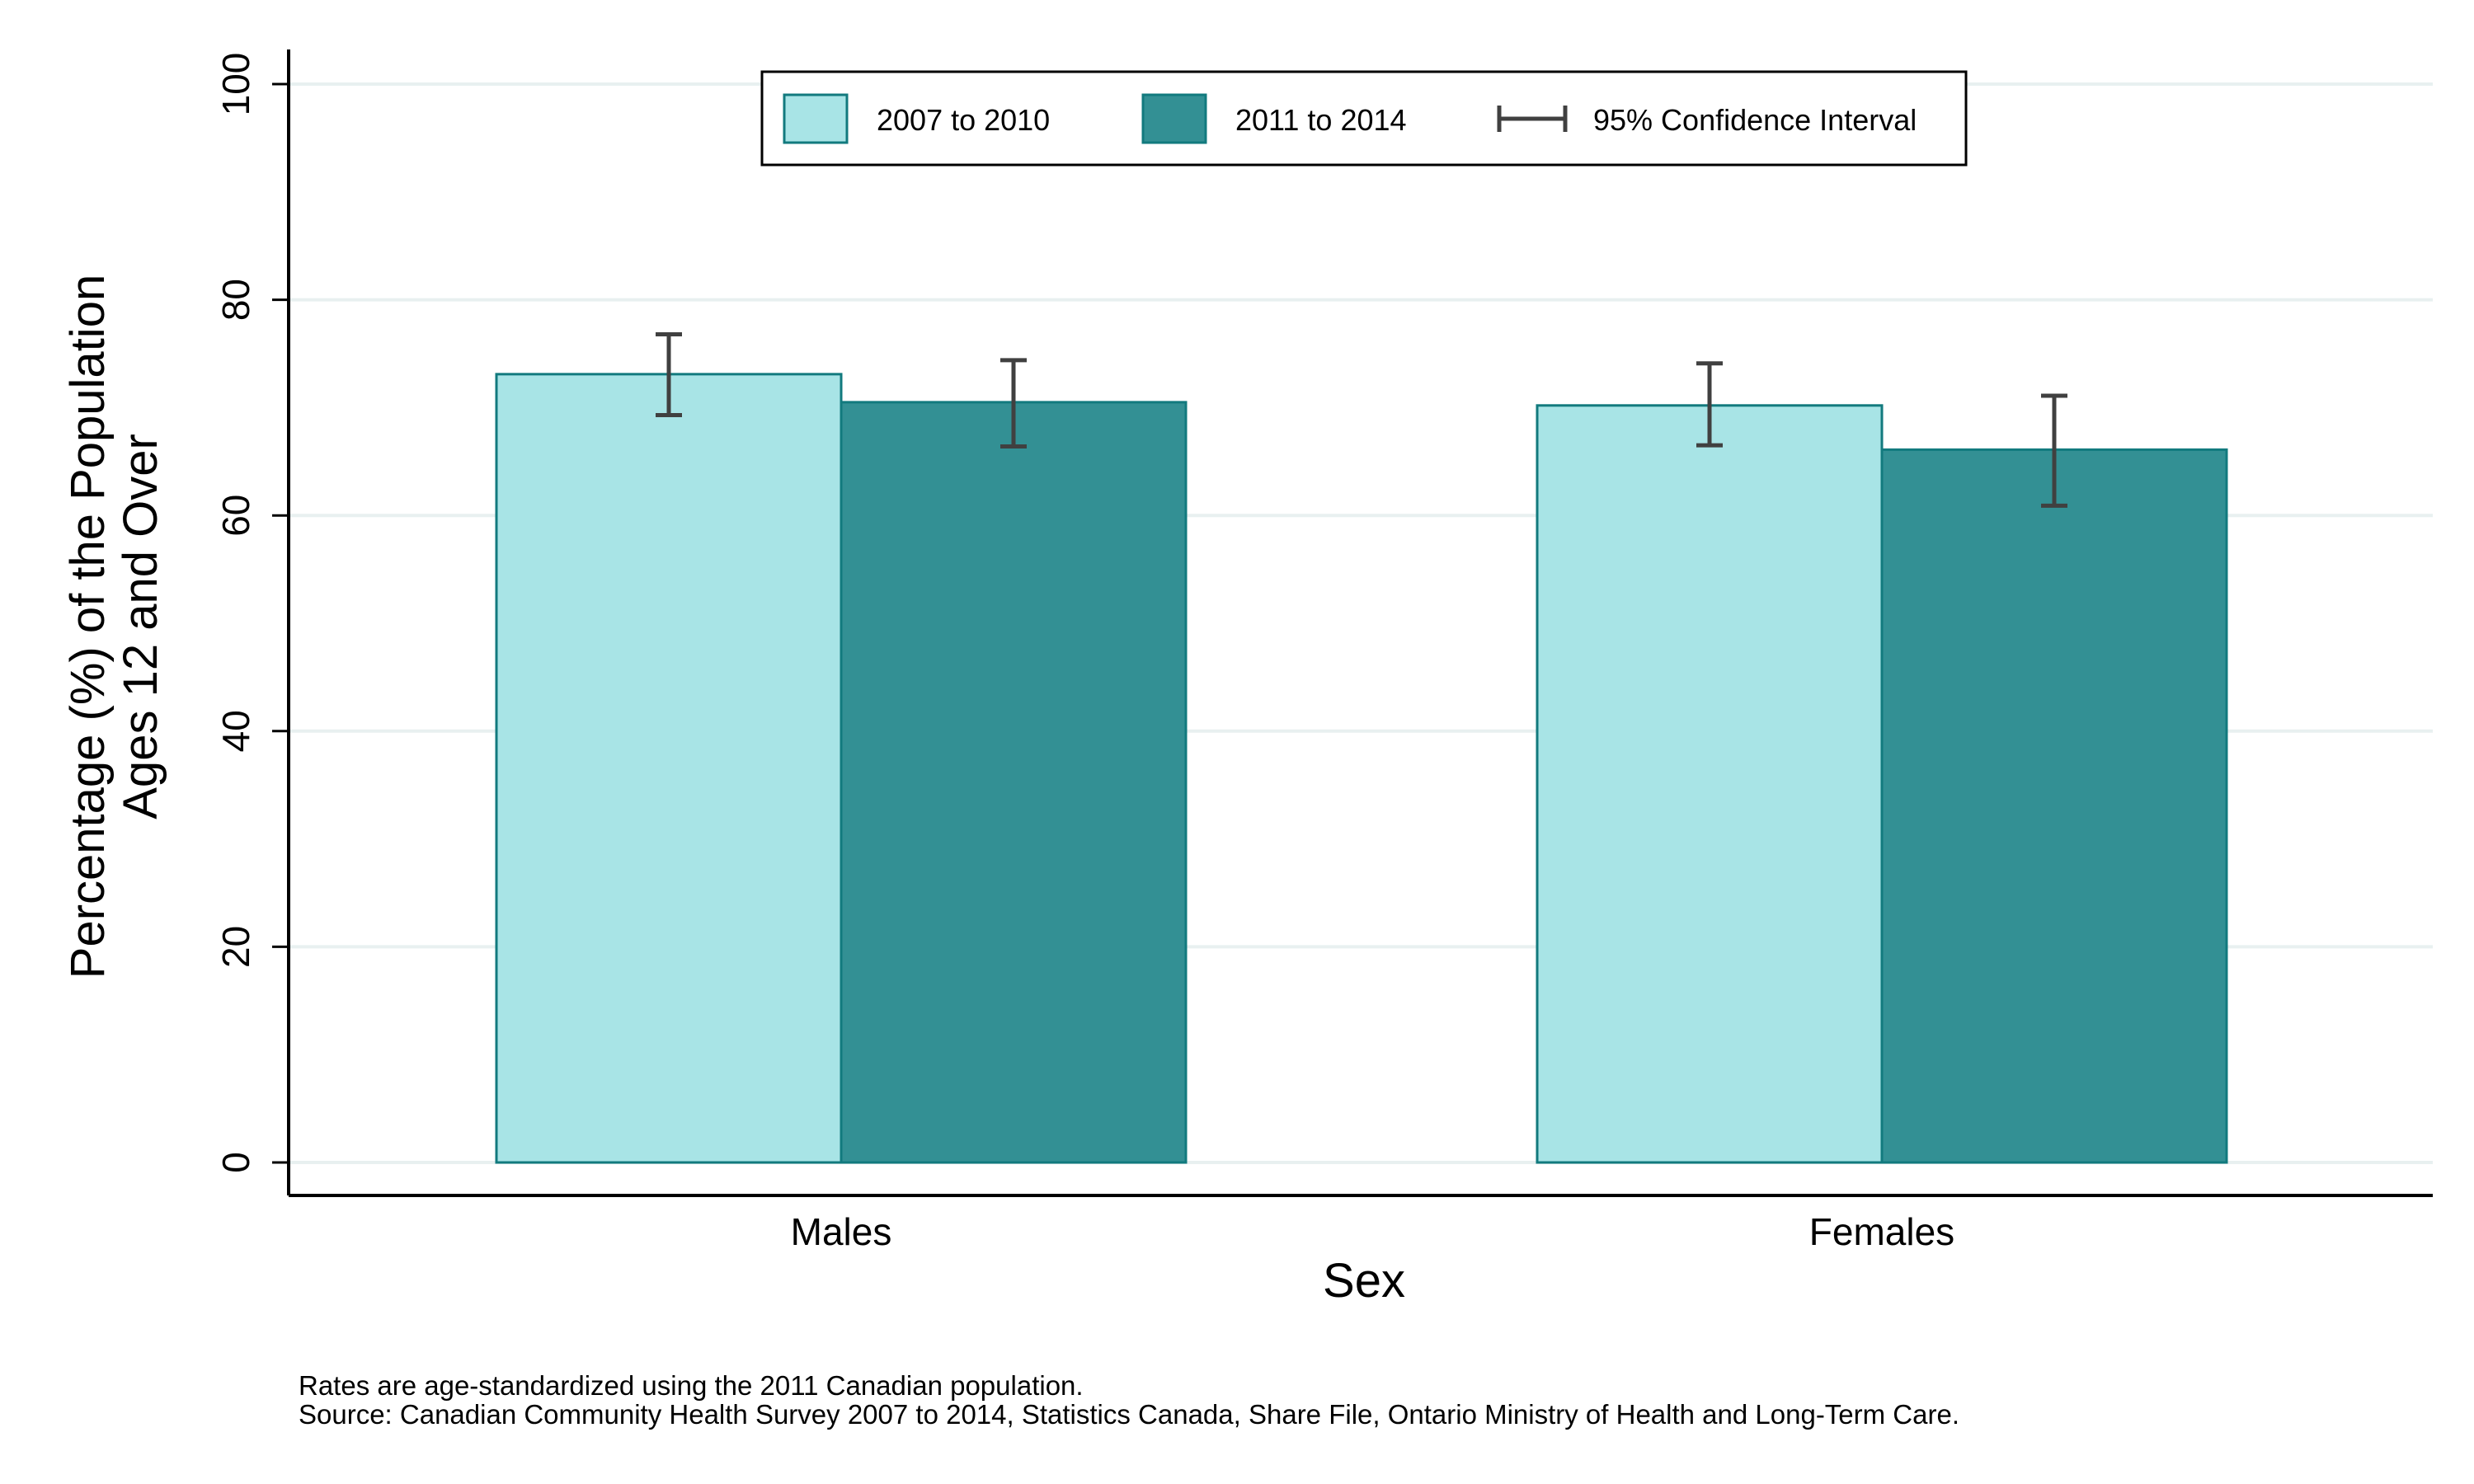 This screenshot has width=2474, height=1484. What do you see at coordinates (1709, 404) in the screenshot?
I see `error-bar-females-2007-to-2010` at bounding box center [1709, 404].